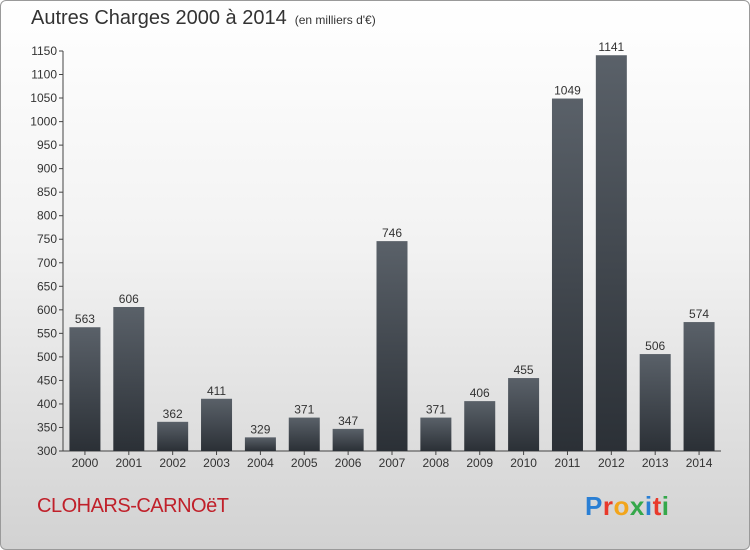 Image resolution: width=750 pixels, height=550 pixels. What do you see at coordinates (47, 145) in the screenshot?
I see `y-tick-label: 950` at bounding box center [47, 145].